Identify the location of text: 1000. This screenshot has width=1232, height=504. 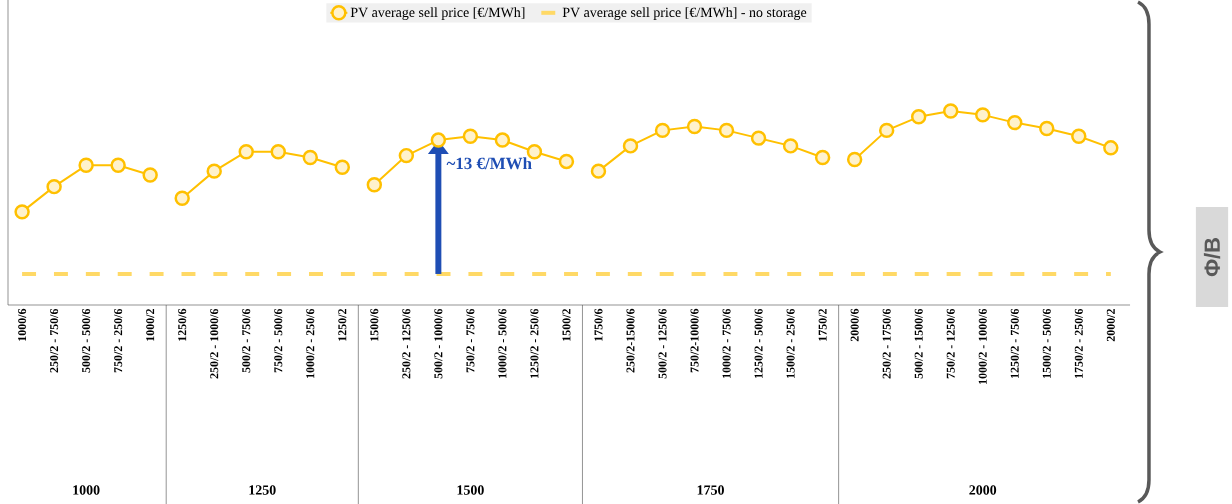
(86, 490).